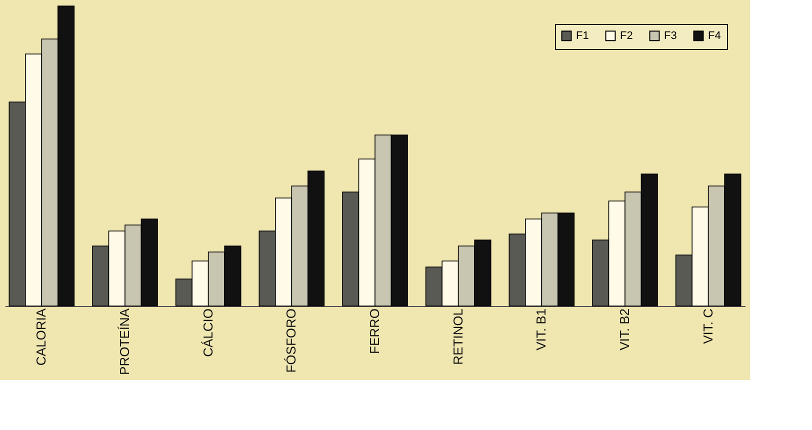 The image size is (812, 430). Describe the element at coordinates (41, 337) in the screenshot. I see `x-tick-label: CALORIA` at that location.